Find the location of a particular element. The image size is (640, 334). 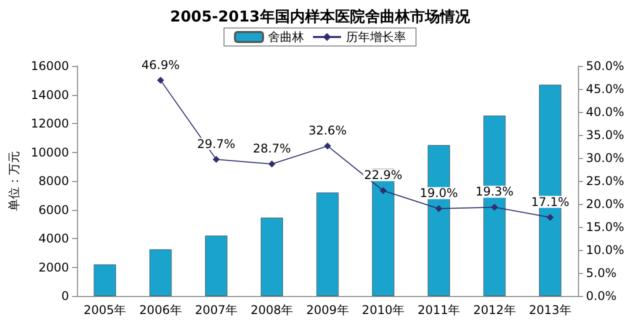

y2-tick-label: 25.0% is located at coordinates (605, 181).